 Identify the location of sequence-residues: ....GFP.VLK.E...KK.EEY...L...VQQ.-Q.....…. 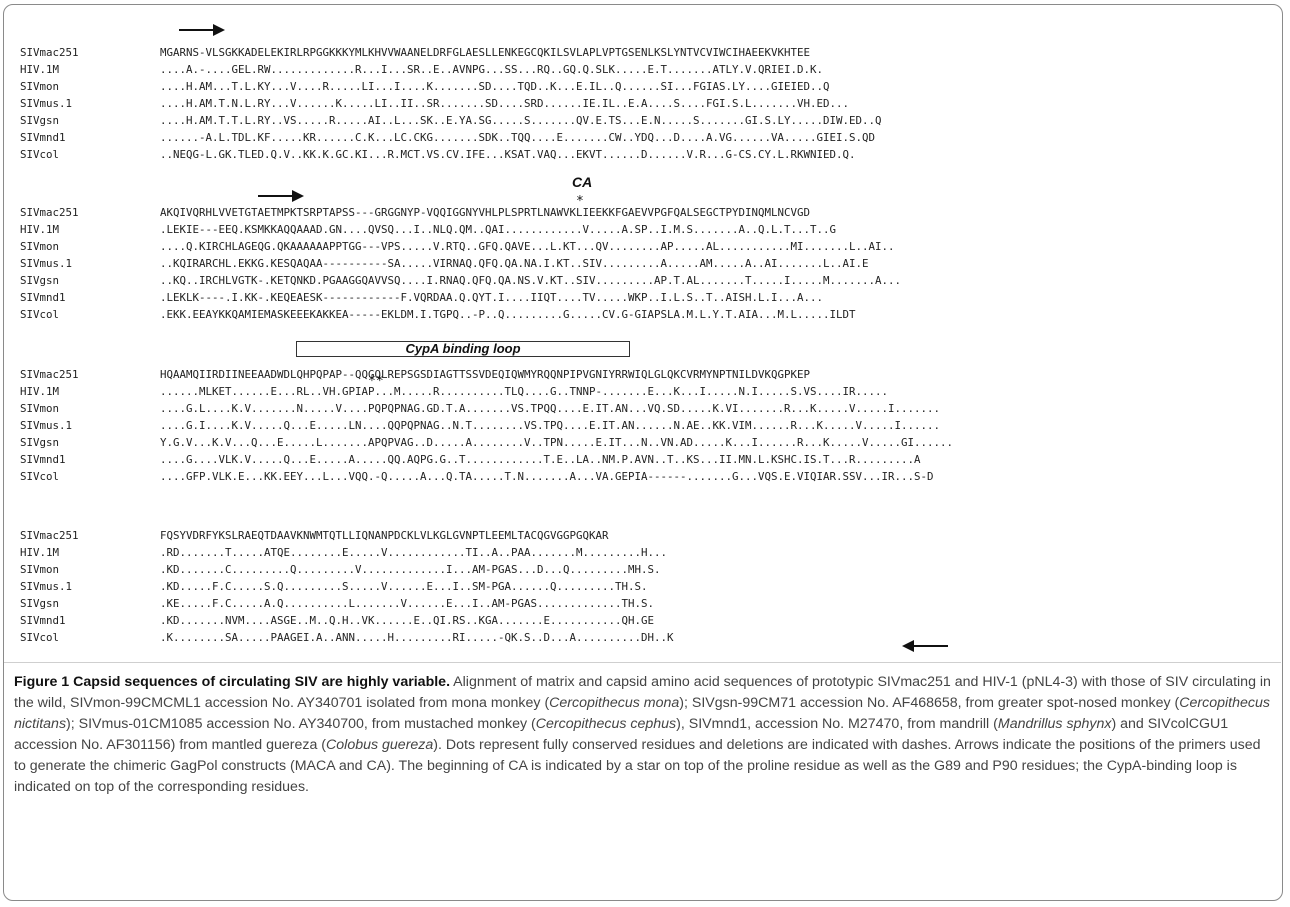
(547, 476).